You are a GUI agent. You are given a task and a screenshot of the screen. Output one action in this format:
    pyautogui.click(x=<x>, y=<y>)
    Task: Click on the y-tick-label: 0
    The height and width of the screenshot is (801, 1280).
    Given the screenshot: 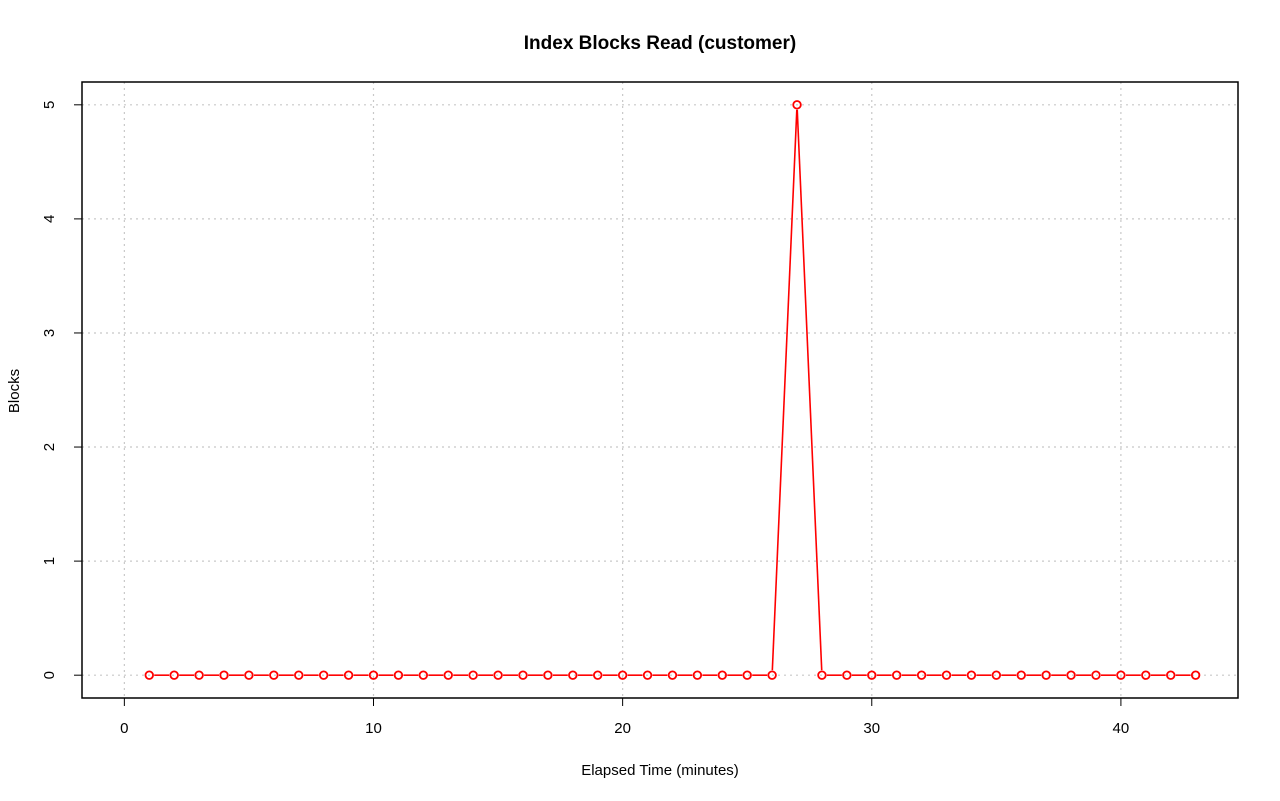 What is the action you would take?
    pyautogui.click(x=49, y=675)
    